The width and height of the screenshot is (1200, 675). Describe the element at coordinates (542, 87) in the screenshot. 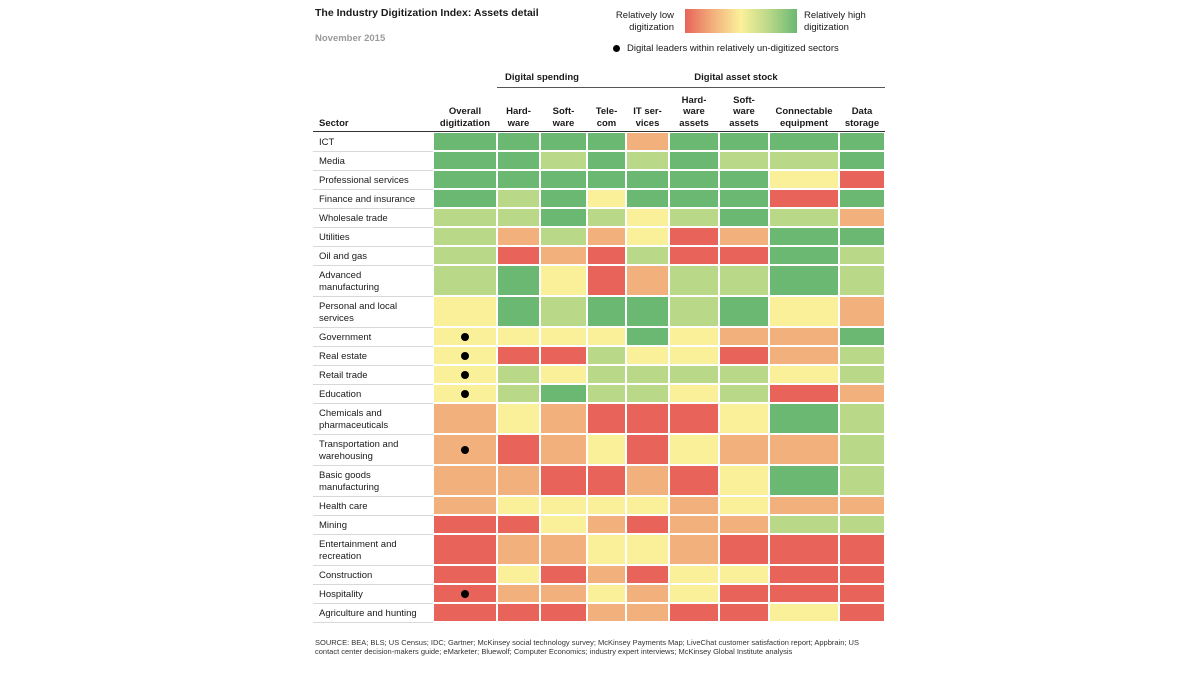

I see `group-line-spending` at that location.